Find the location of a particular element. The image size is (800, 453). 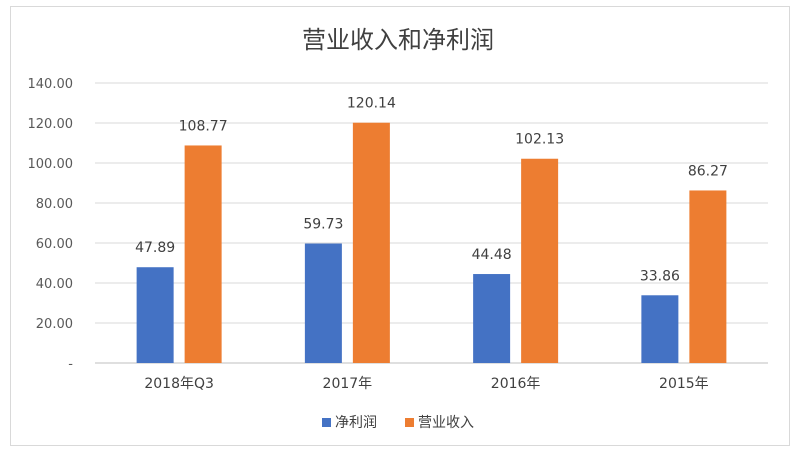

chart-title: 营业收入和净利润 is located at coordinates (398, 40).